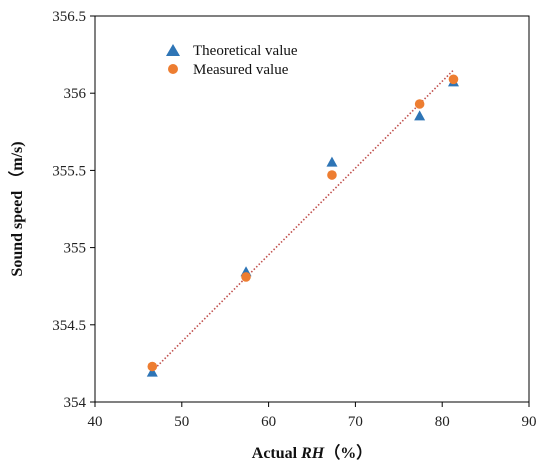 The image size is (550, 468). What do you see at coordinates (17, 208) in the screenshot?
I see `y-axis-label: Sound speed （m/s)` at bounding box center [17, 208].